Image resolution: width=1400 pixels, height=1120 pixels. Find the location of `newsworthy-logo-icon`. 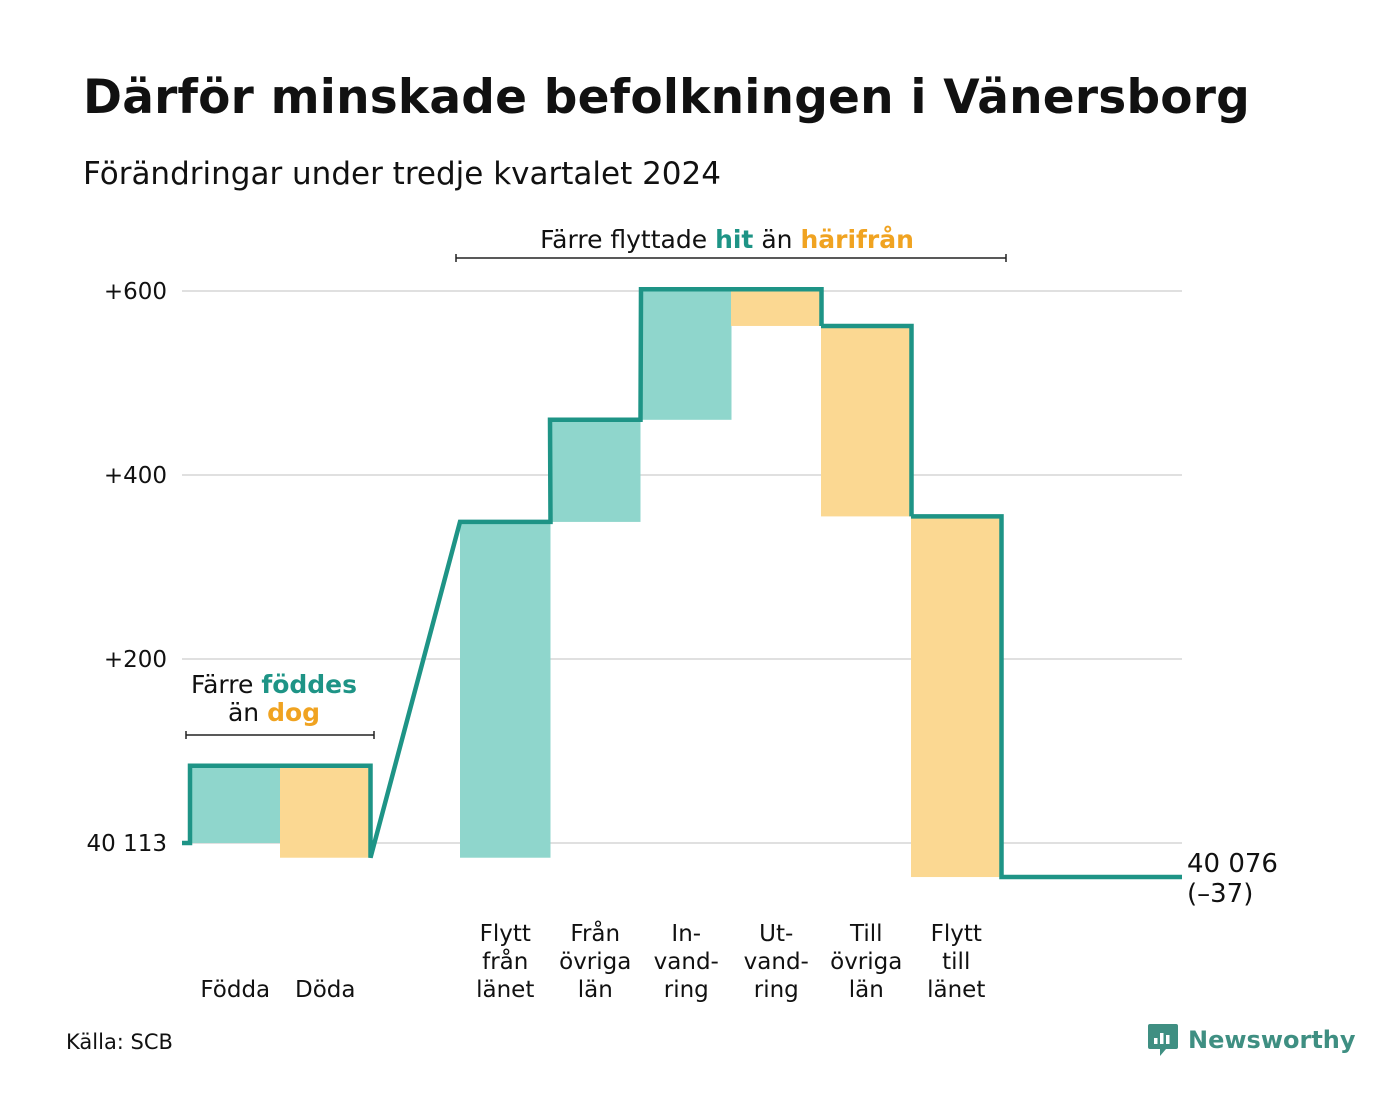

newsworthy-logo-icon is located at coordinates (1163, 1040).